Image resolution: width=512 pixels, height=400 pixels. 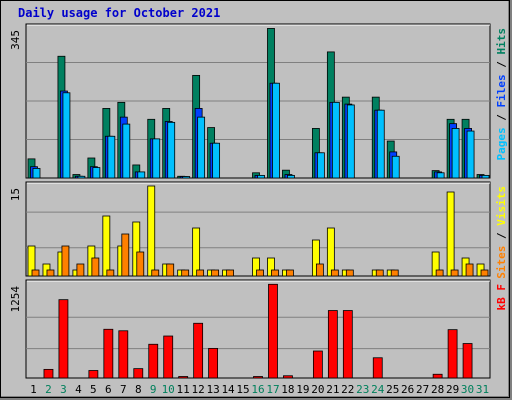 I want to click on x-tick-label: 16, so click(x=257, y=389).